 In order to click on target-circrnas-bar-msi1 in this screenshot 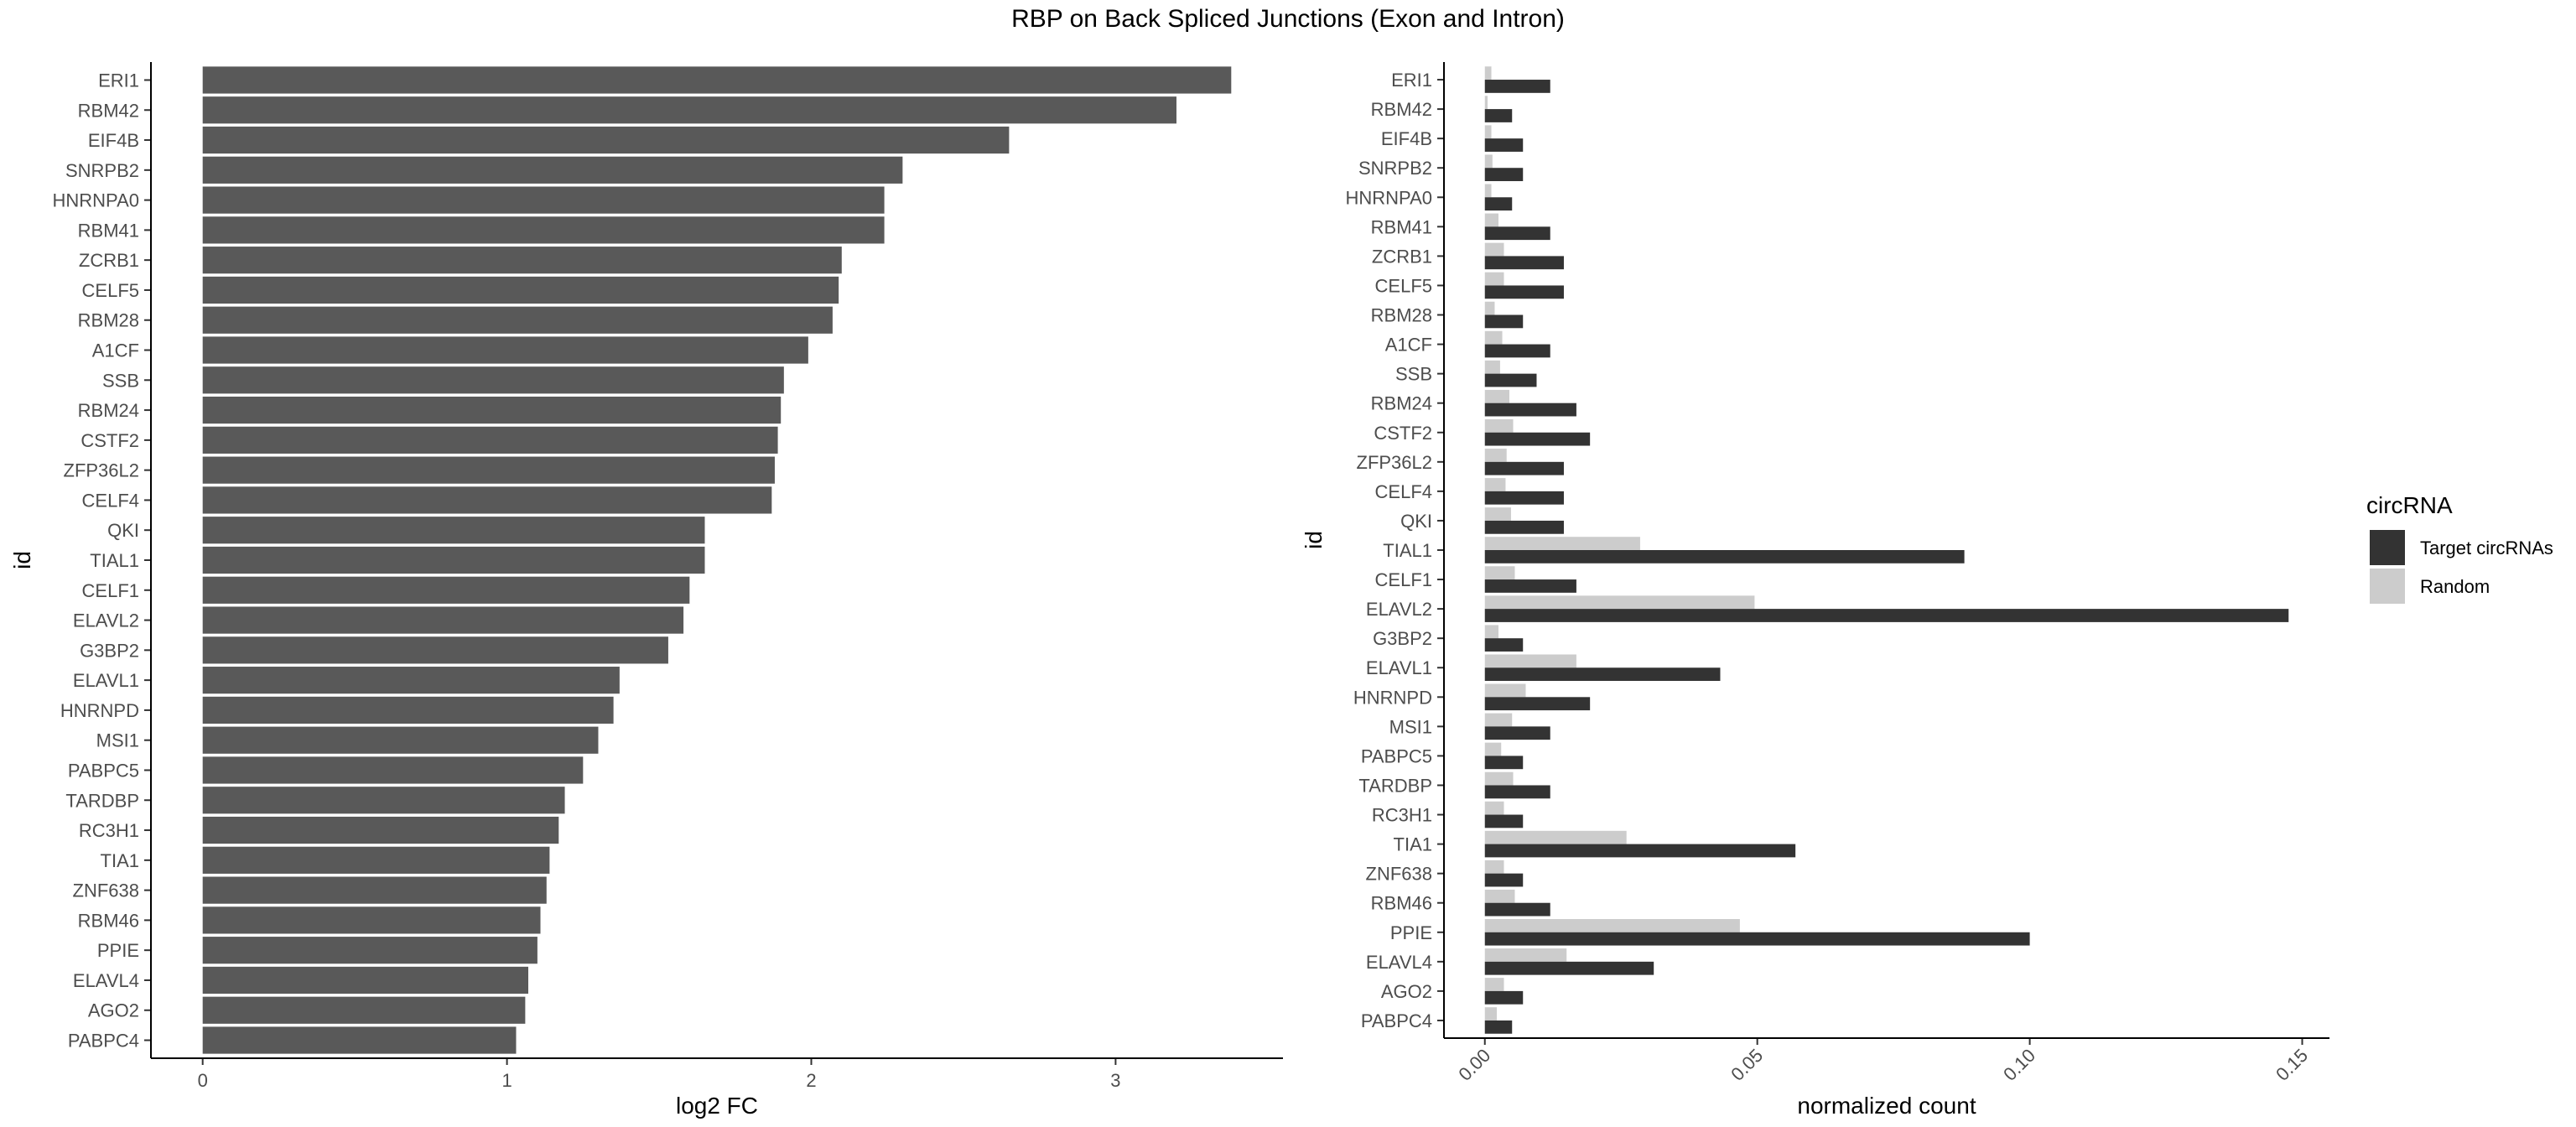, I will do `click(1517, 733)`.